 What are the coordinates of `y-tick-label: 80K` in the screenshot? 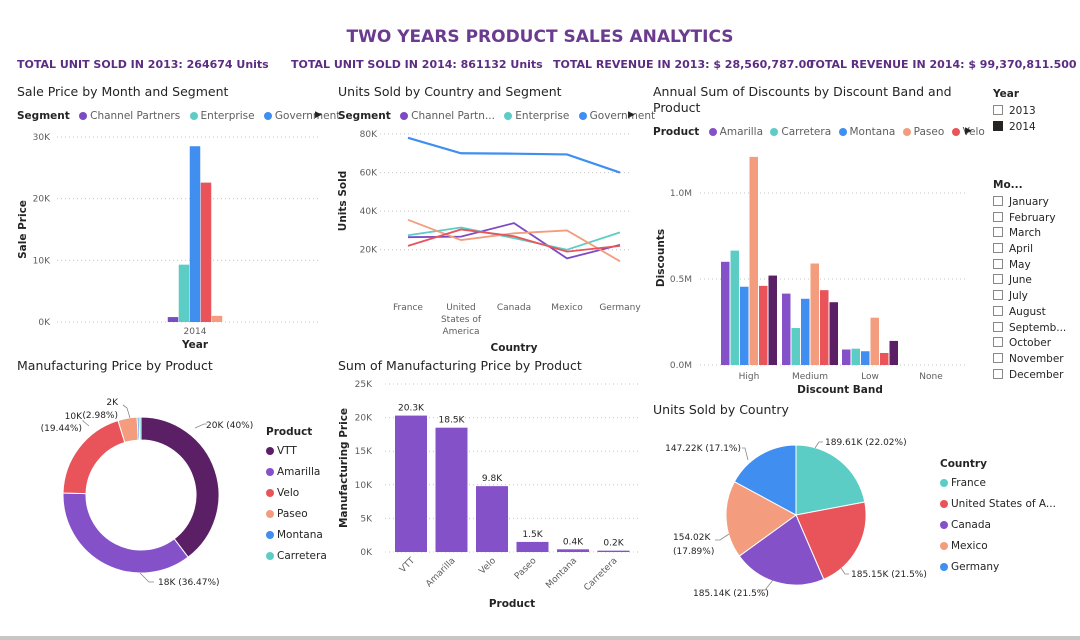 It's located at (369, 135).